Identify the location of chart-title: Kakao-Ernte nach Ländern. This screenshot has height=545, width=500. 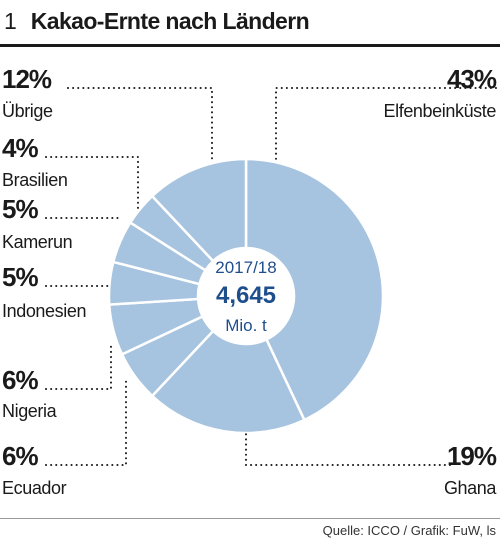
(170, 21).